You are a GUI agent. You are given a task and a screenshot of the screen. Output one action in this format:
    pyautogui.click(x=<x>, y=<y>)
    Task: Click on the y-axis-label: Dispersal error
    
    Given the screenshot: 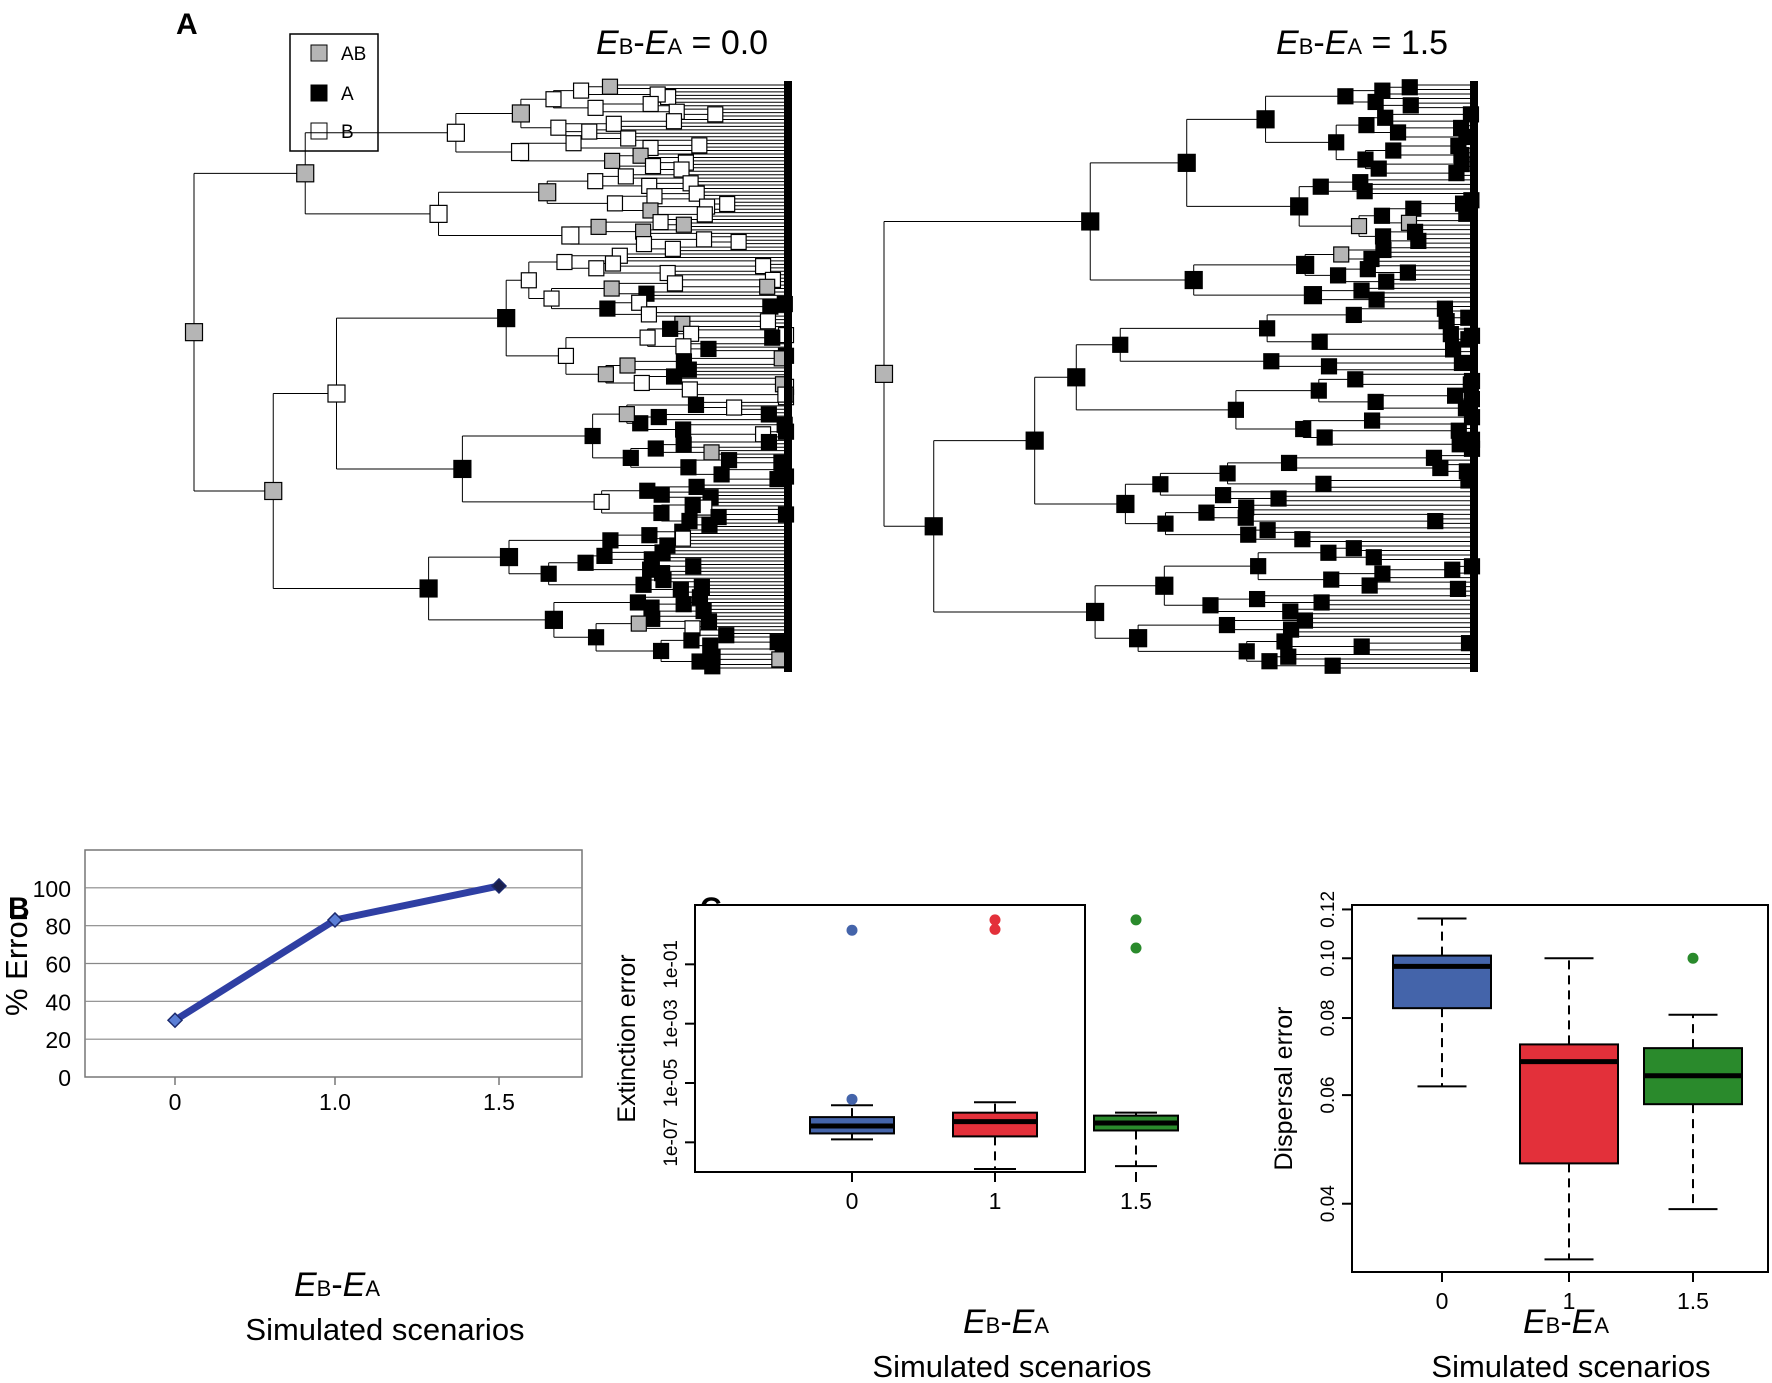 What is the action you would take?
    pyautogui.click(x=1284, y=1089)
    